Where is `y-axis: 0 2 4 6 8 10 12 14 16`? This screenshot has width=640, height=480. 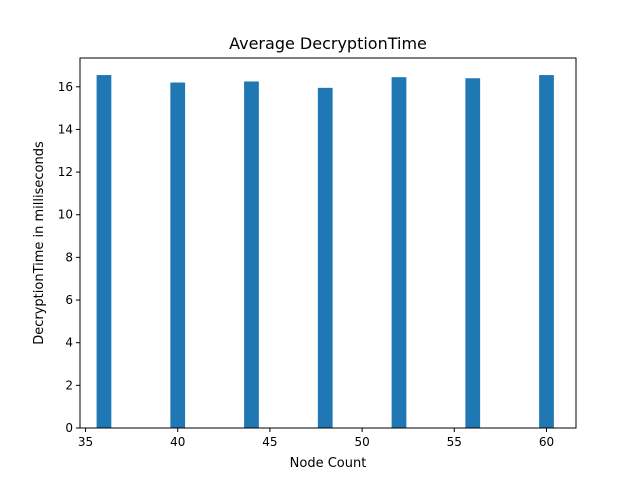
y-axis: 0 2 4 6 8 10 12 14 16 is located at coordinates (69, 257).